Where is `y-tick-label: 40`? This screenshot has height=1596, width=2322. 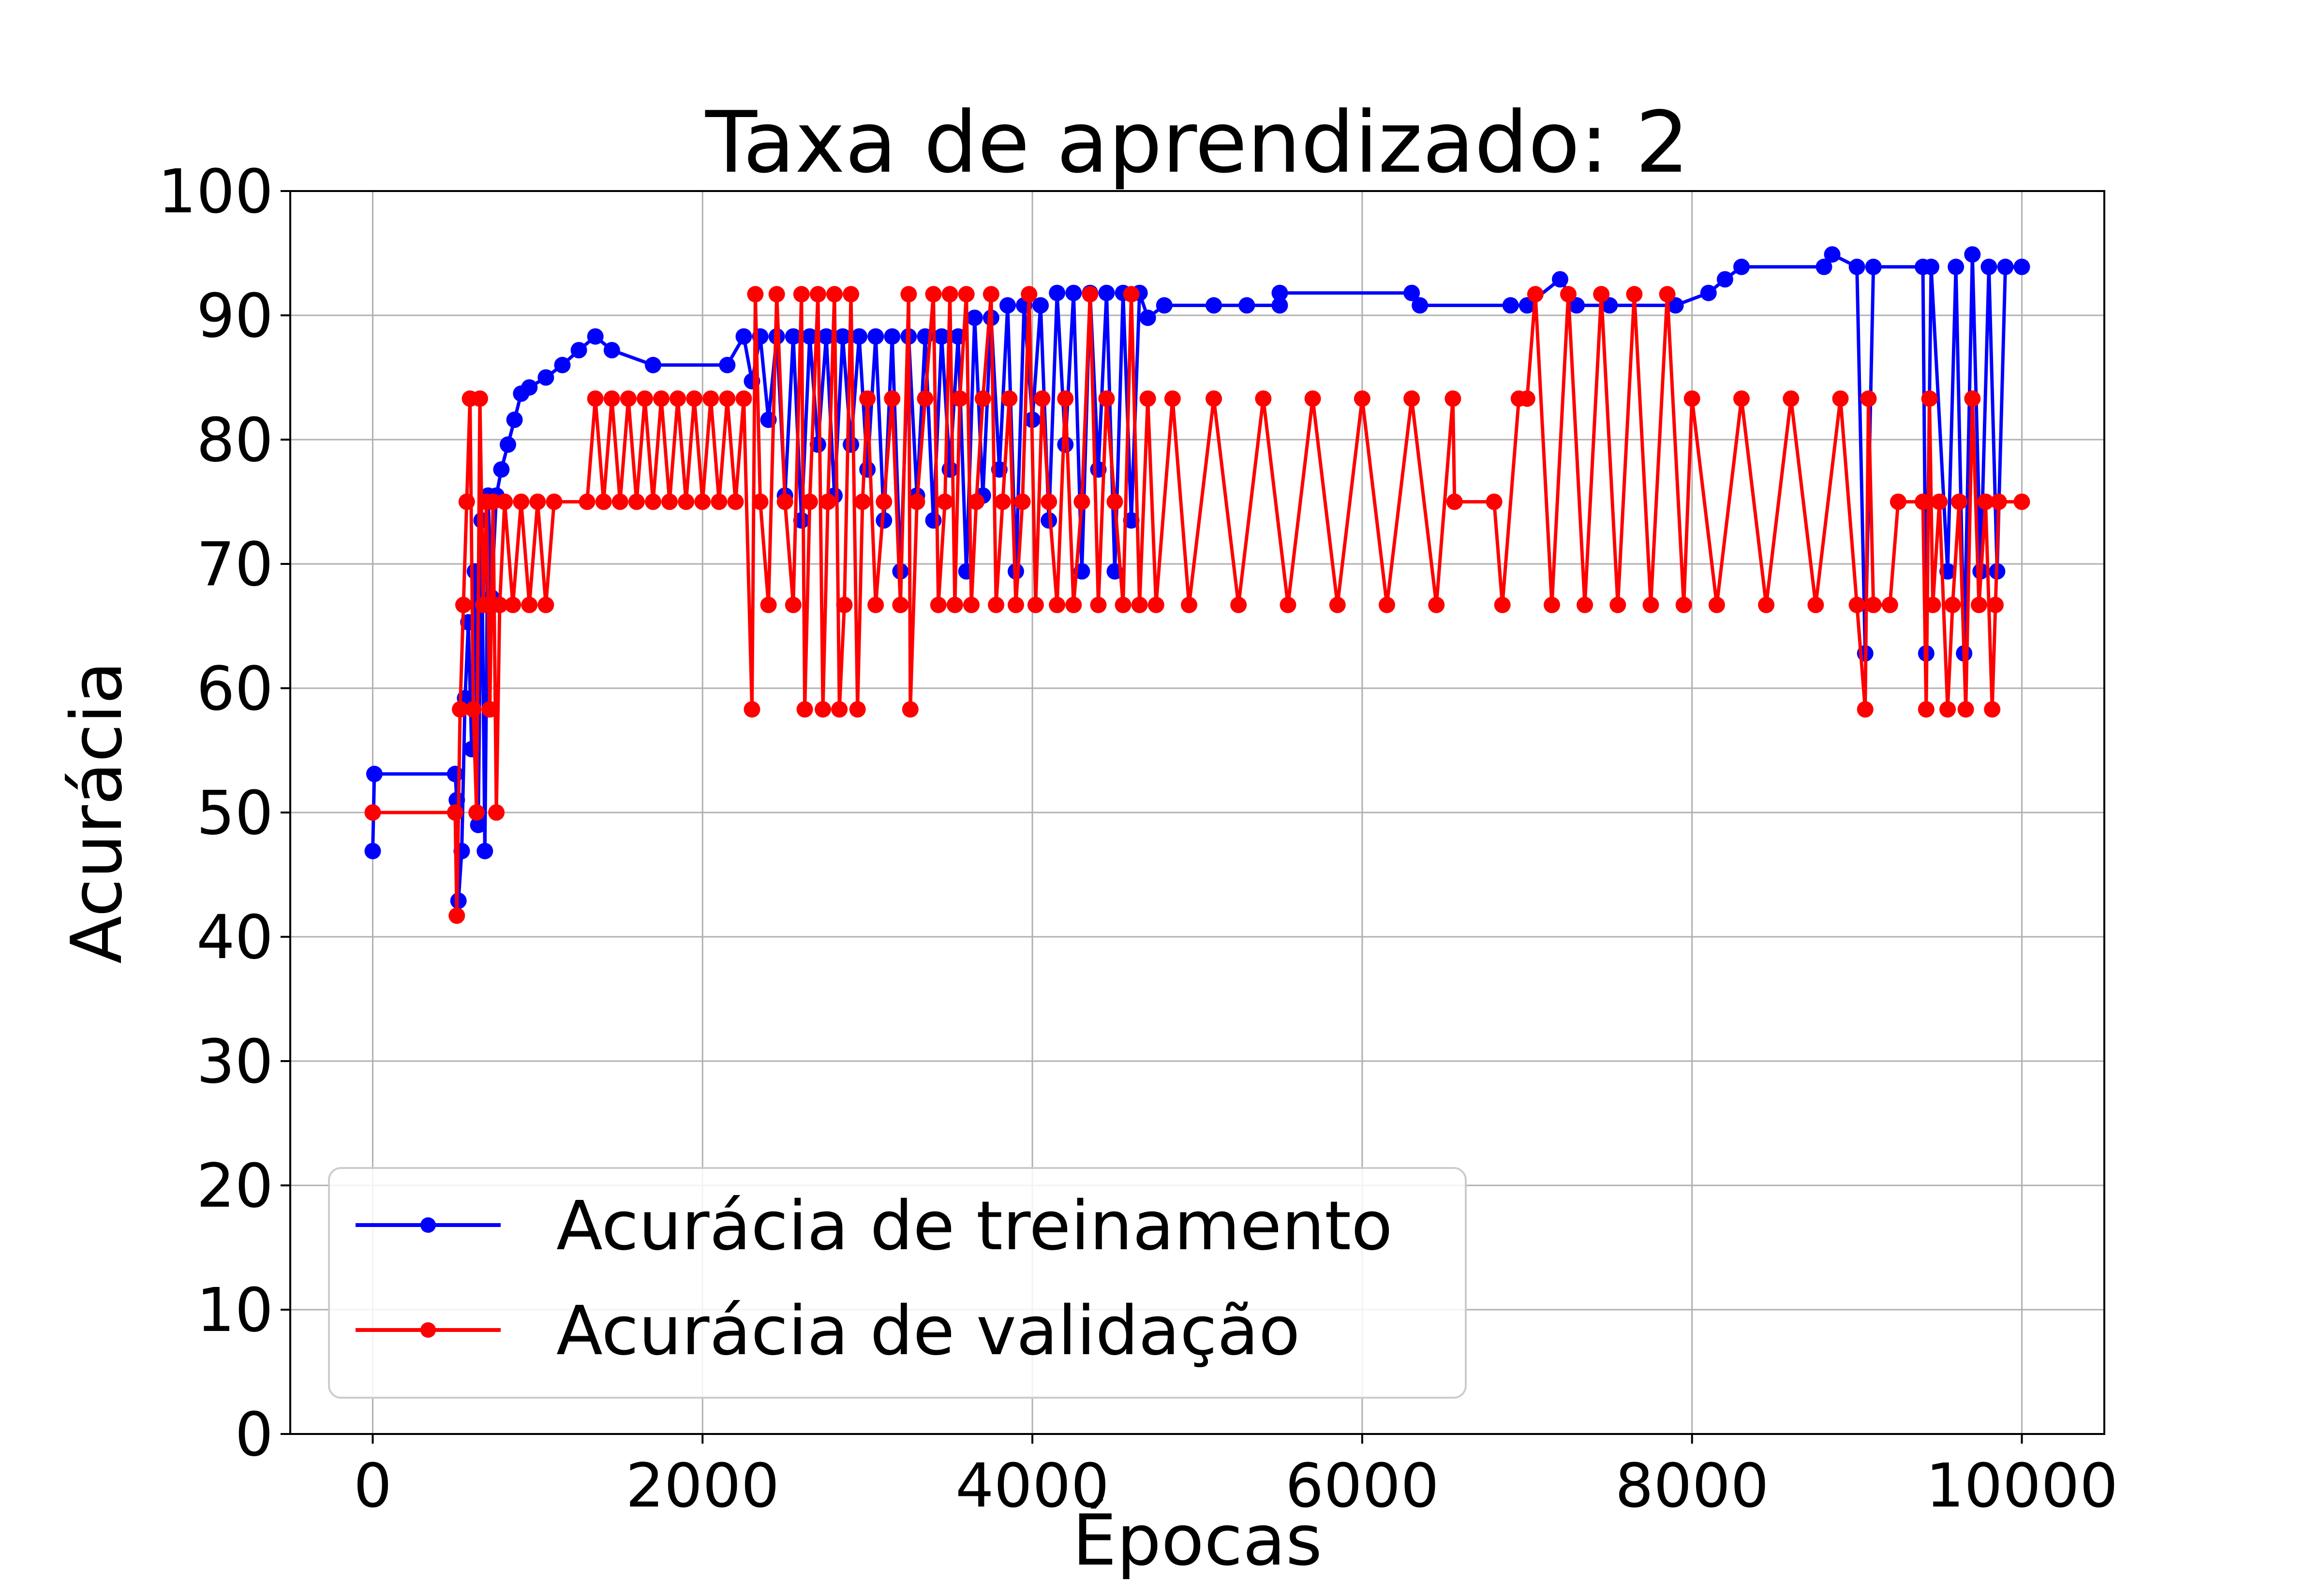 y-tick-label: 40 is located at coordinates (234, 937).